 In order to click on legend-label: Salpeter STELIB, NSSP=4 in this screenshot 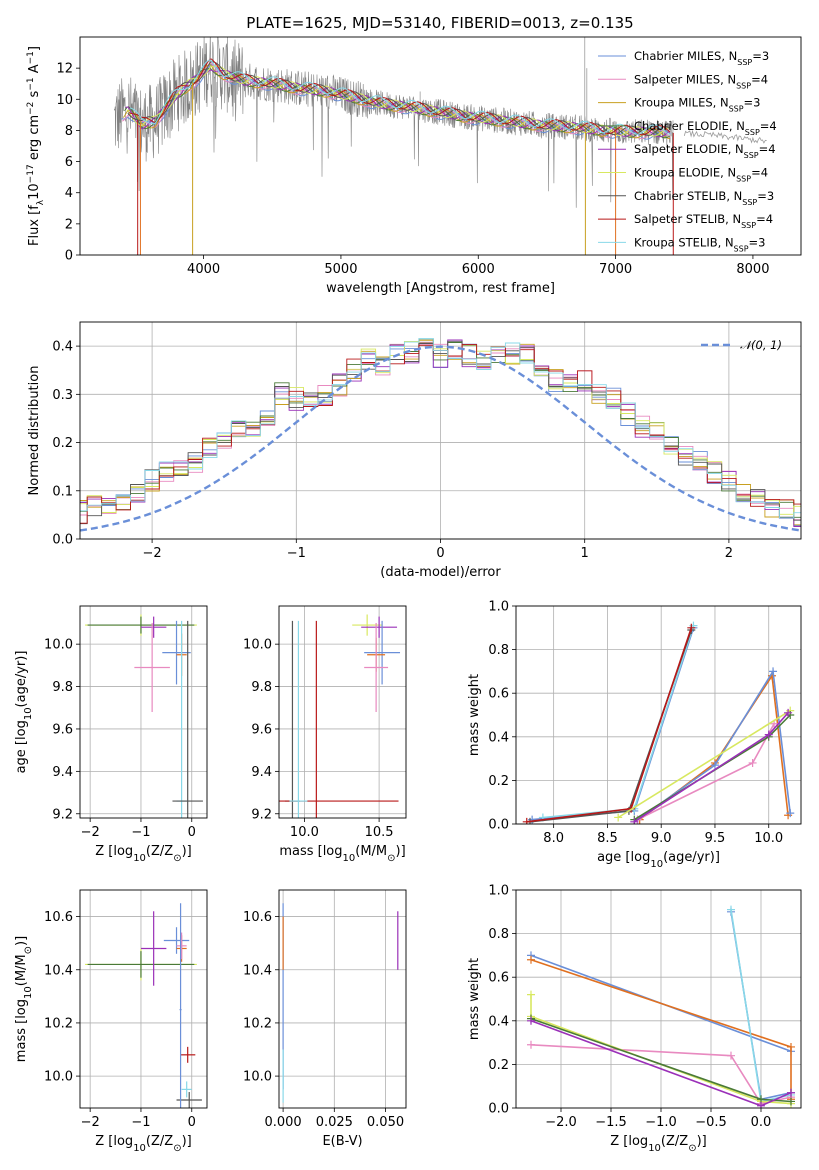, I will do `click(703, 221)`.